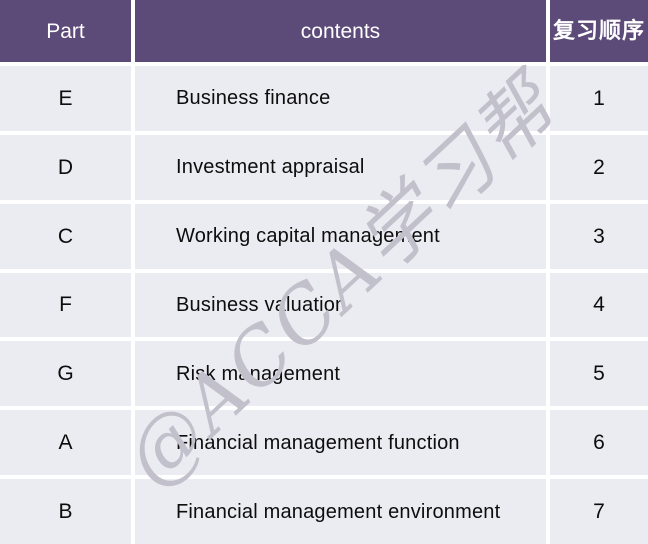 Image resolution: width=648 pixels, height=544 pixels. Describe the element at coordinates (599, 511) in the screenshot. I see `row-order: 7` at that location.